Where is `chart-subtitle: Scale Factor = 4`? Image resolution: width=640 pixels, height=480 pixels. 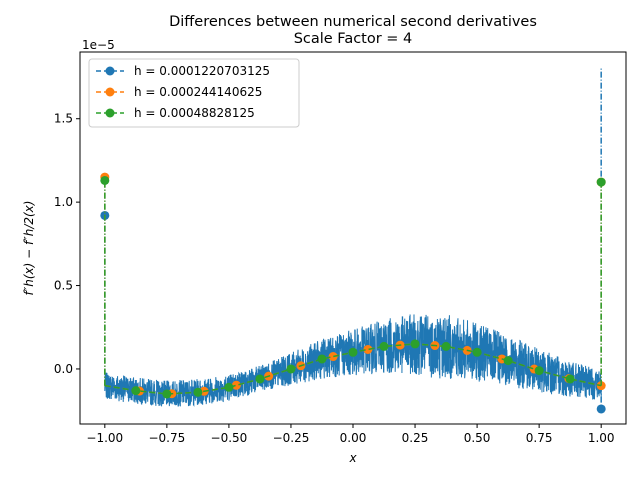
chart-subtitle: Scale Factor = 4 is located at coordinates (353, 39).